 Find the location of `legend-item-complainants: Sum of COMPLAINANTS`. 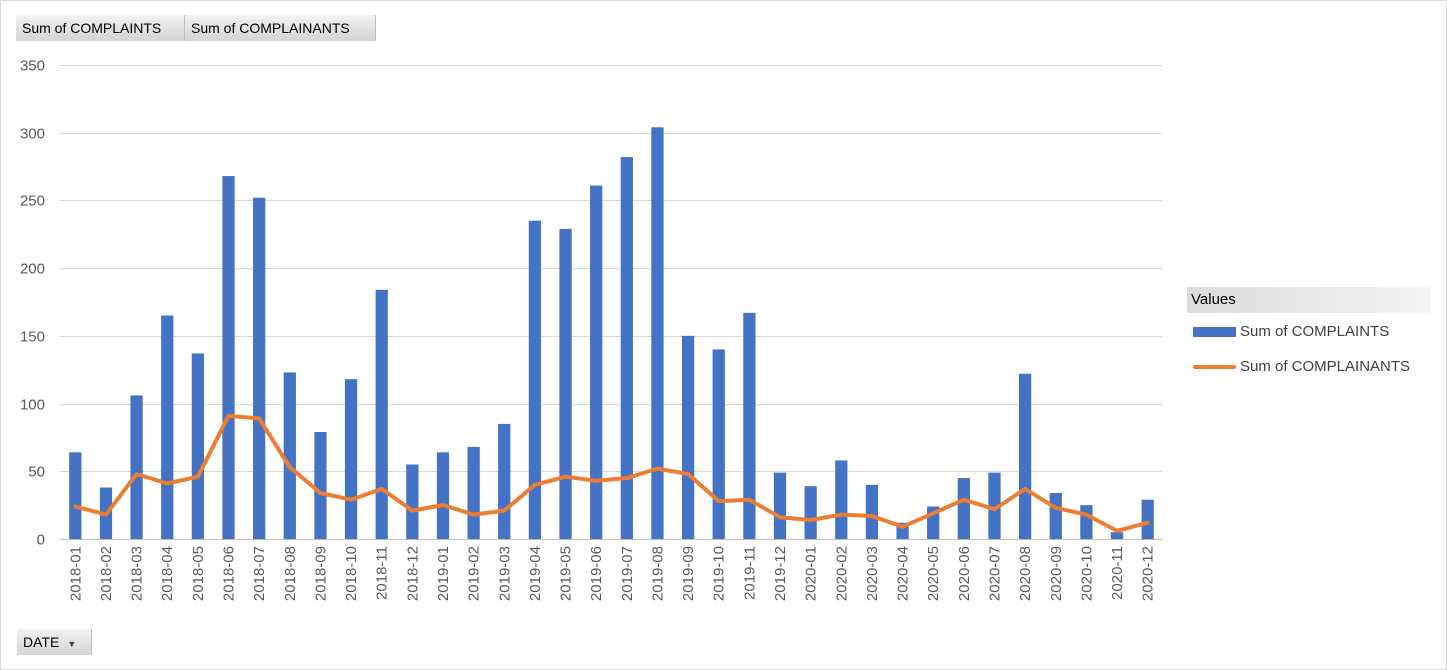

legend-item-complainants: Sum of COMPLAINANTS is located at coordinates (1301, 367).